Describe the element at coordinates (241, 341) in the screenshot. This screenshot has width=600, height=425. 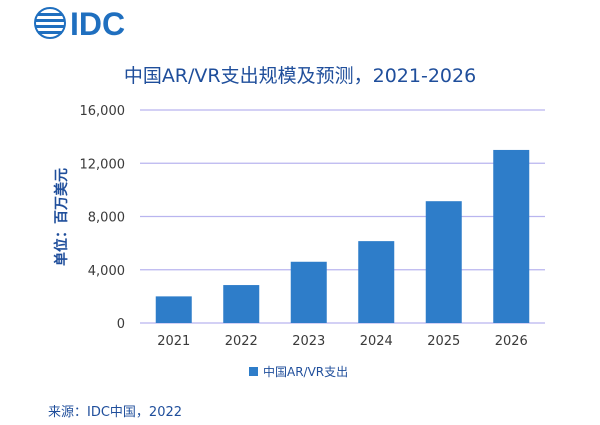
I see `x-tick-label: 2022` at that location.